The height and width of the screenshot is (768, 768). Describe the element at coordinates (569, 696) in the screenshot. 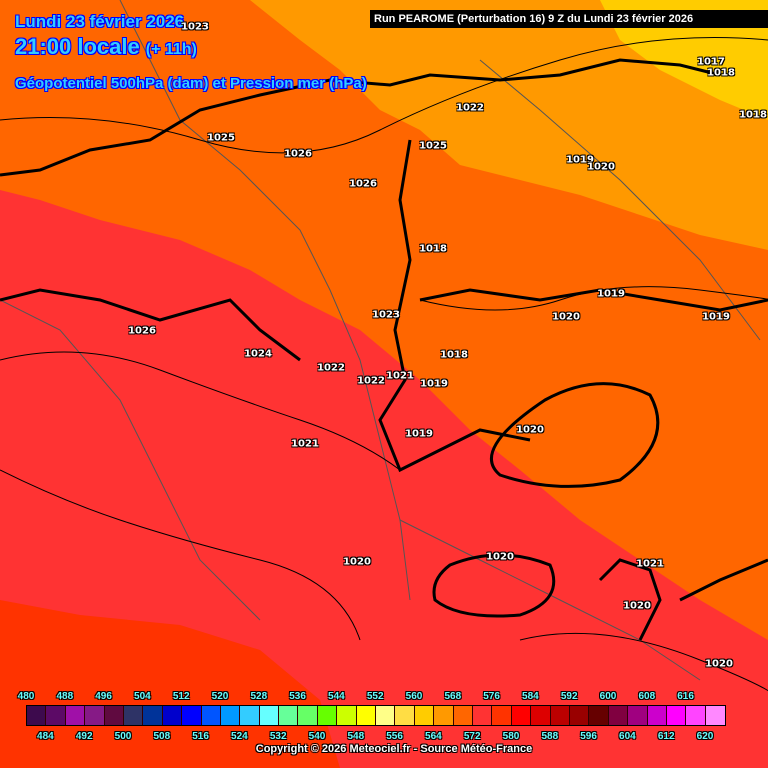

I see `legend-label: 592` at that location.